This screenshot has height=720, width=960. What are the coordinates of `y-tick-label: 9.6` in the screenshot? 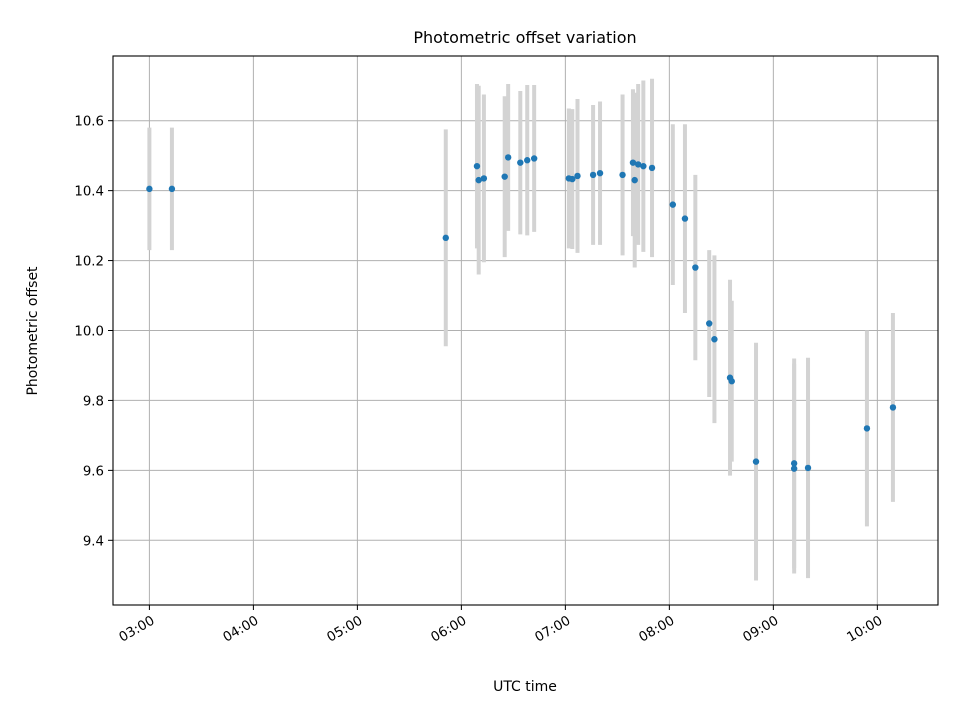 It's located at (93, 471).